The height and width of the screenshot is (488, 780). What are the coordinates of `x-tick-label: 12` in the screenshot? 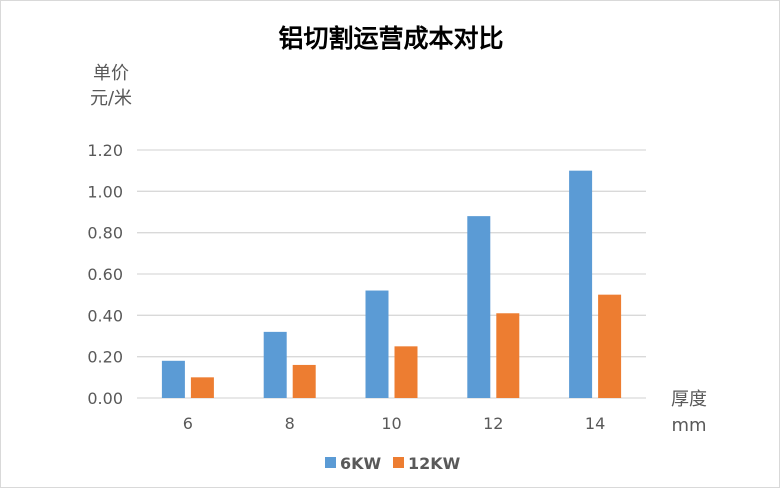 It's located at (493, 423).